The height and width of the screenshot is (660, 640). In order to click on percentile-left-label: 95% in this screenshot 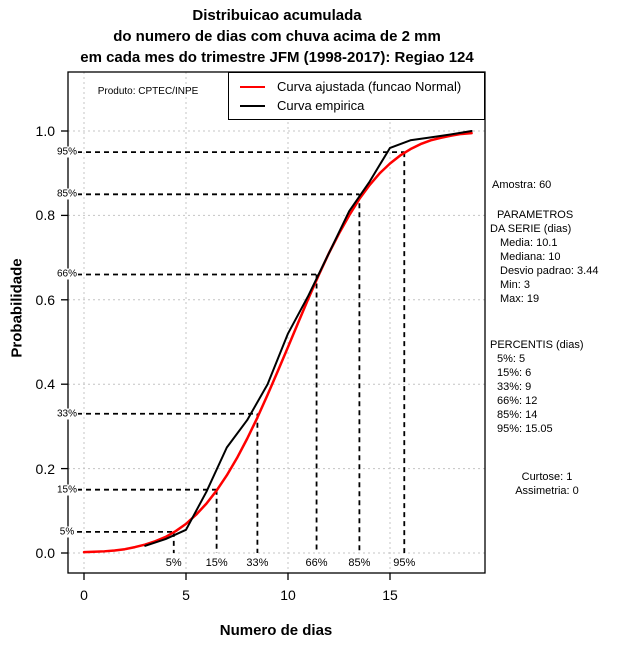, I will do `click(67, 152)`.